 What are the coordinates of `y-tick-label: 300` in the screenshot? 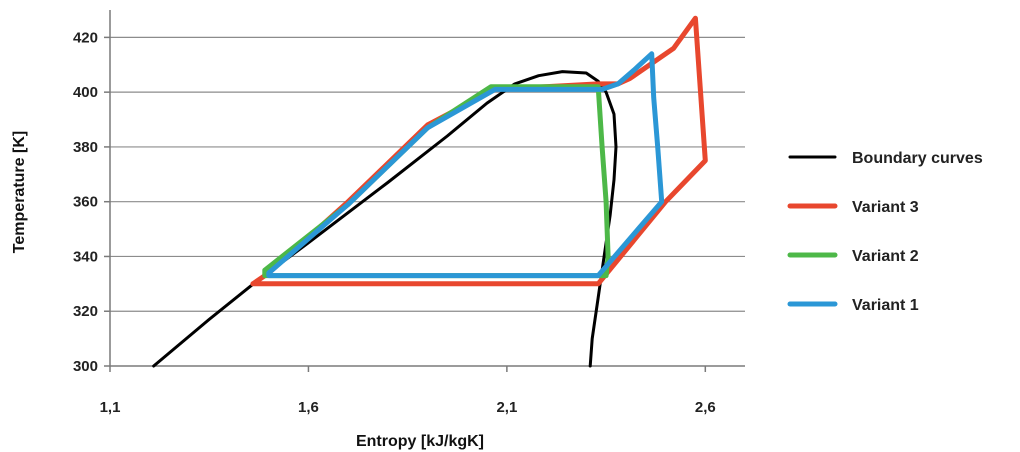 It's located at (85, 366).